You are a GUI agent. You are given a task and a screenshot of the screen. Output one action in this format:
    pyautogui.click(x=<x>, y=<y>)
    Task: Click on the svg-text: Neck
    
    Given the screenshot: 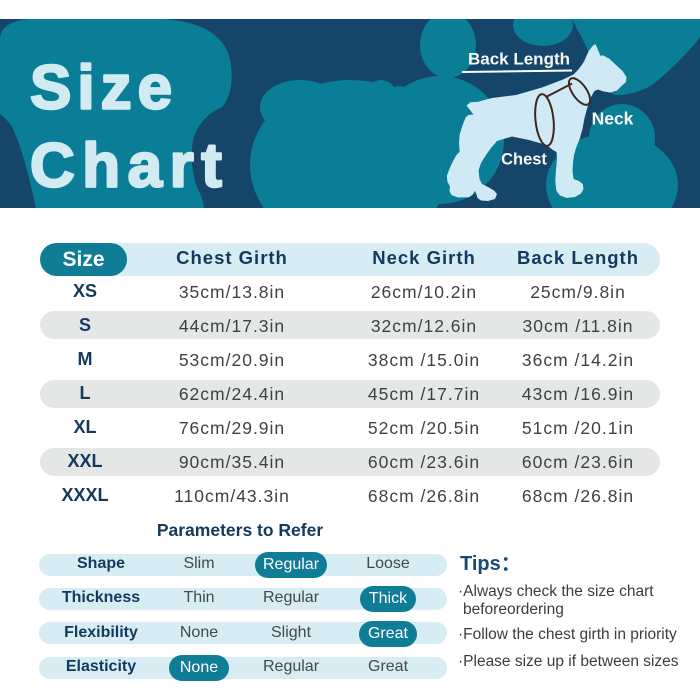 What is the action you would take?
    pyautogui.click(x=613, y=119)
    